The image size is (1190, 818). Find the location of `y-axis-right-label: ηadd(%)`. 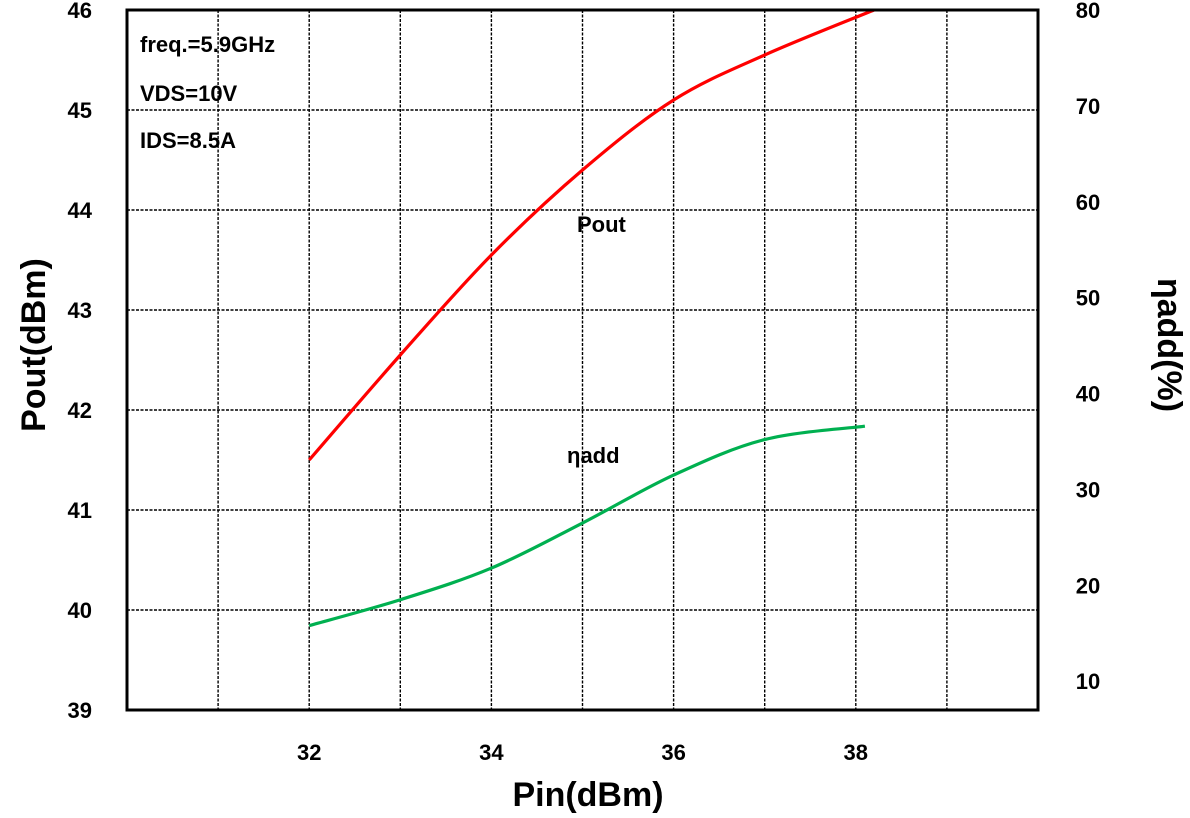

y-axis-right-label: ηadd(%) is located at coordinates (1169, 345).